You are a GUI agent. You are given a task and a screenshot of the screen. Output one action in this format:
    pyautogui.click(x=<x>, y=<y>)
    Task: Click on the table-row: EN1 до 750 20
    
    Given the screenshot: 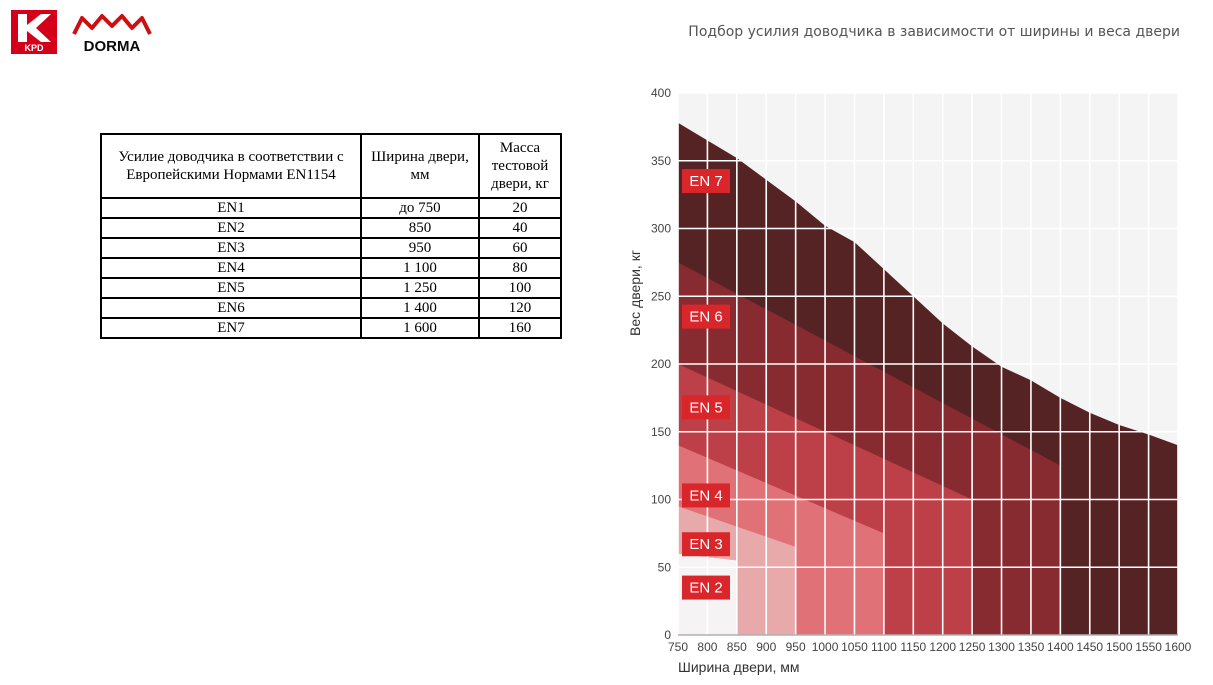 What is the action you would take?
    pyautogui.click(x=331, y=208)
    